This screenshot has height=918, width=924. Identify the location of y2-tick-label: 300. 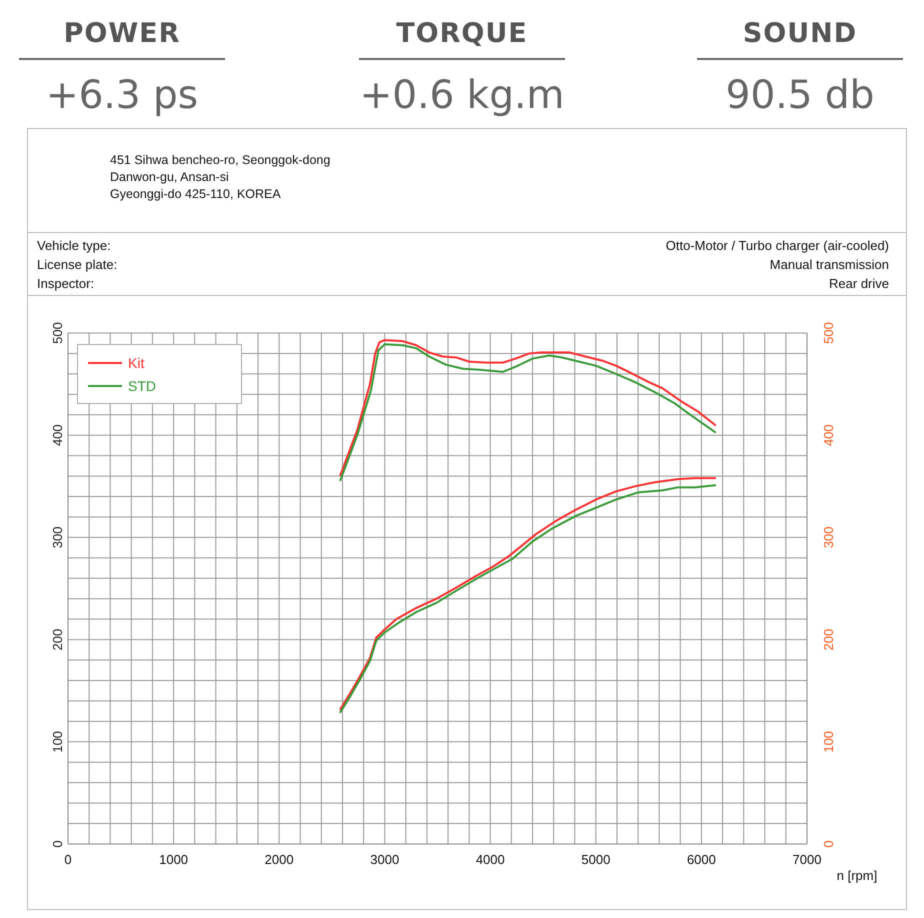
(828, 537).